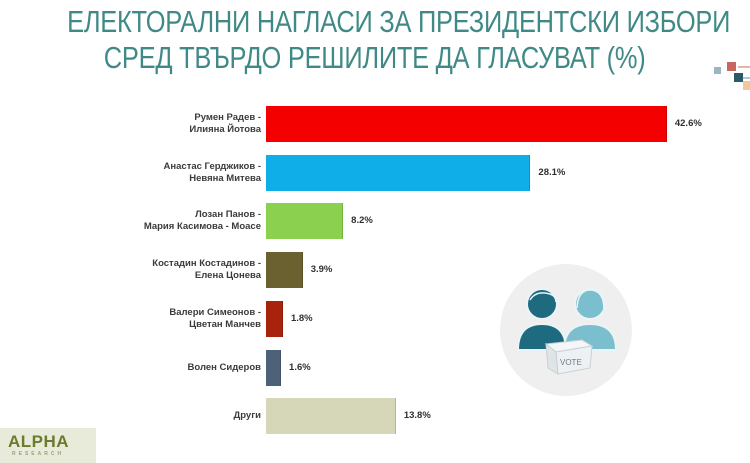 The image size is (750, 463). Describe the element at coordinates (375, 318) in the screenshot. I see `chart-row: Валери Симеонов - Цветан Манчев 1.8%` at that location.